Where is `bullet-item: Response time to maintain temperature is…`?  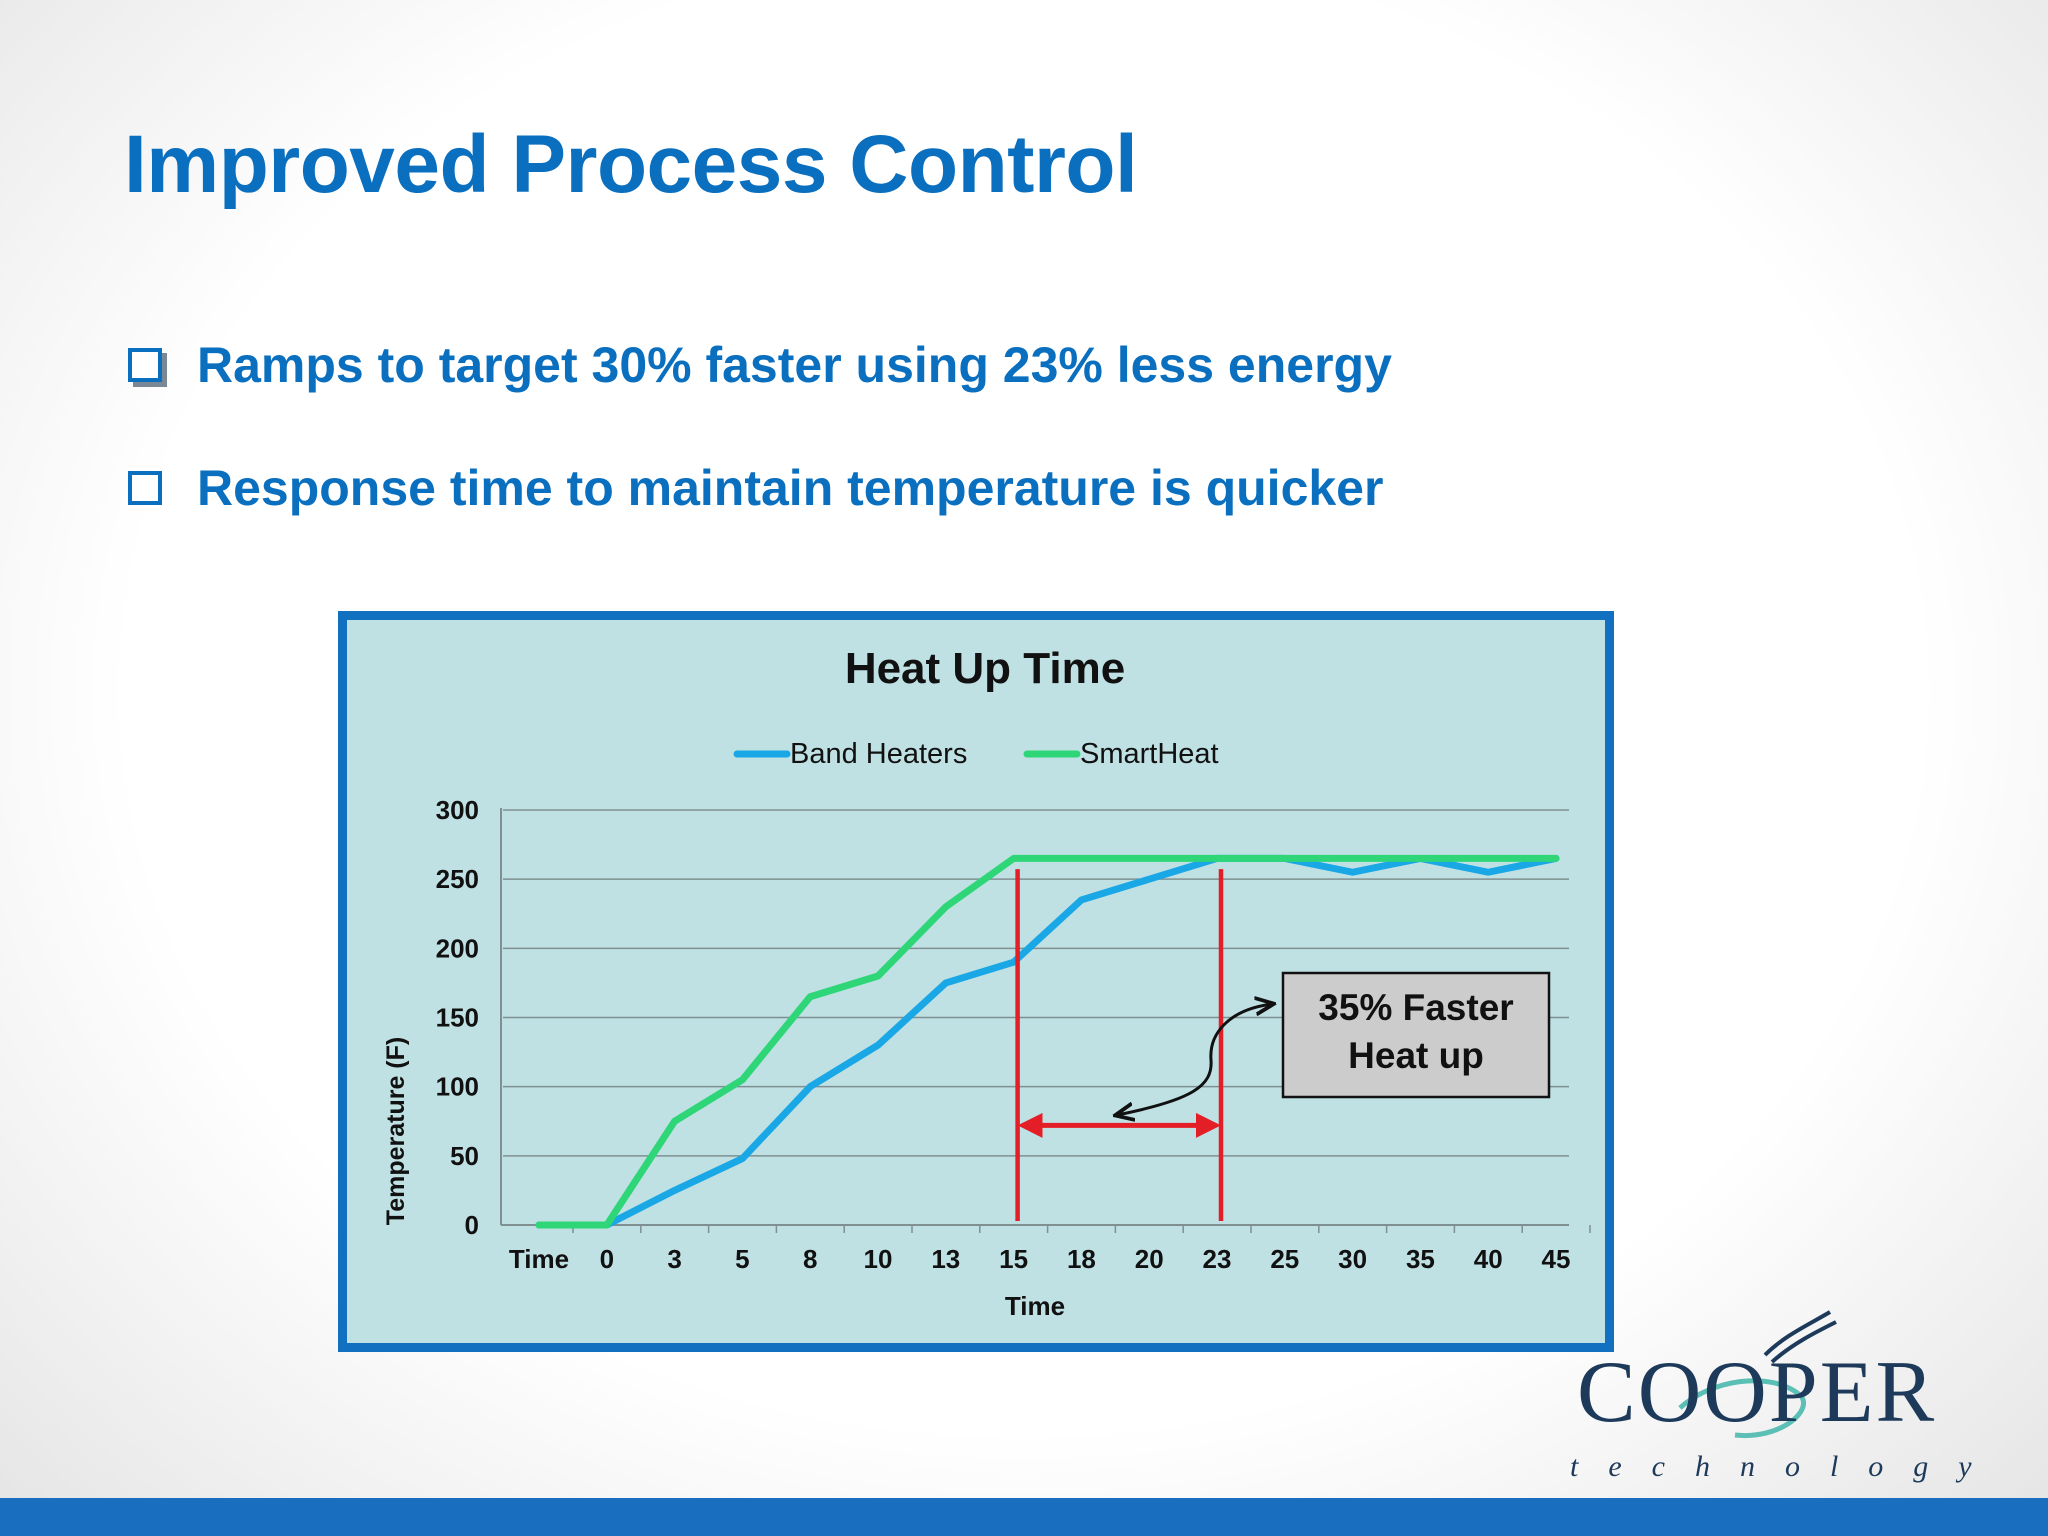
bullet-item: Response time to maintain temperature is… is located at coordinates (755, 488).